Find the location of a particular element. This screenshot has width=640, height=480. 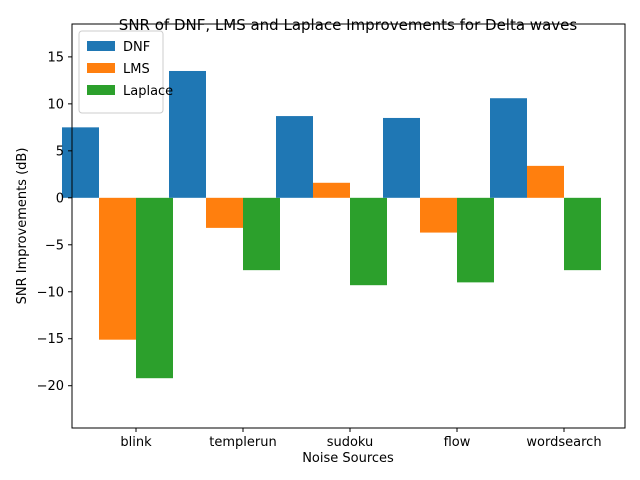

legend-label-dnf: DNF is located at coordinates (136, 47).